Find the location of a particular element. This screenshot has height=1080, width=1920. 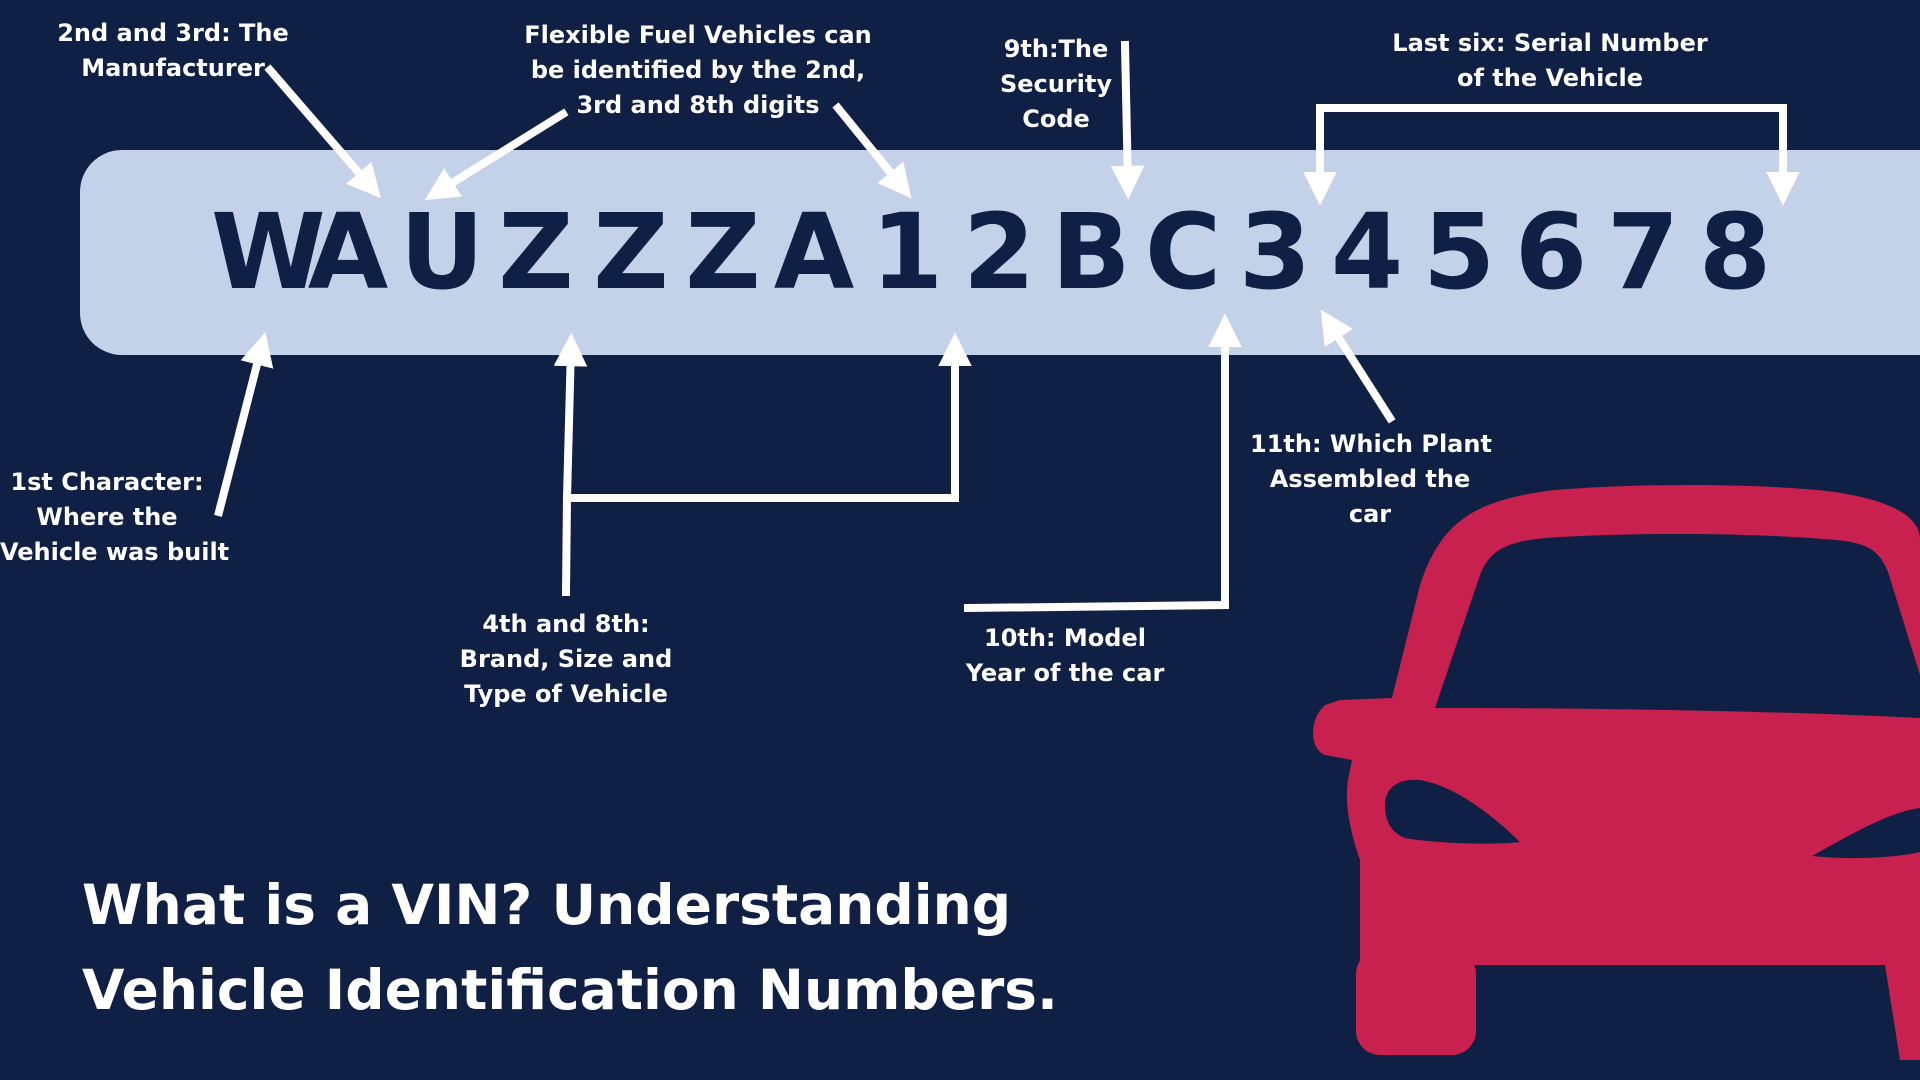

label-line: 4th and 8th: is located at coordinates (566, 624).